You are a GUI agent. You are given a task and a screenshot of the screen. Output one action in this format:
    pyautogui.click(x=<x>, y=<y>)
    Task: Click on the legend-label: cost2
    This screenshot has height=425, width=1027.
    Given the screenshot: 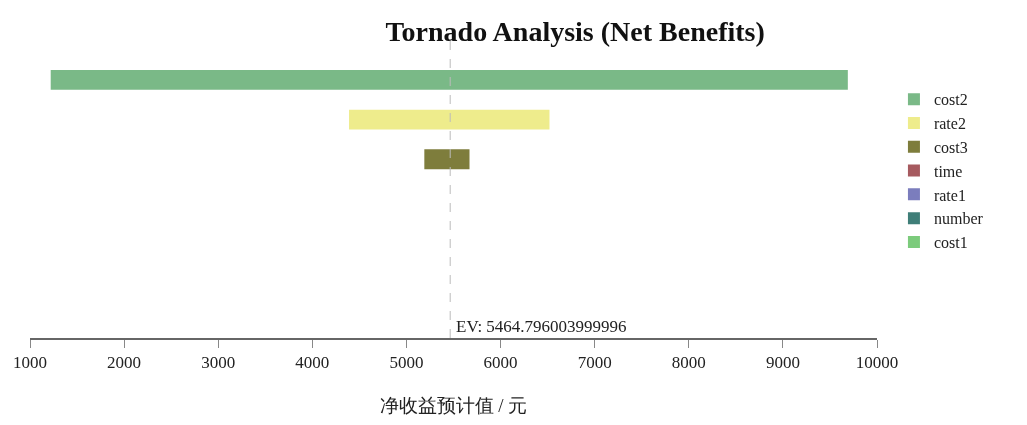 What is the action you would take?
    pyautogui.click(x=950, y=100)
    